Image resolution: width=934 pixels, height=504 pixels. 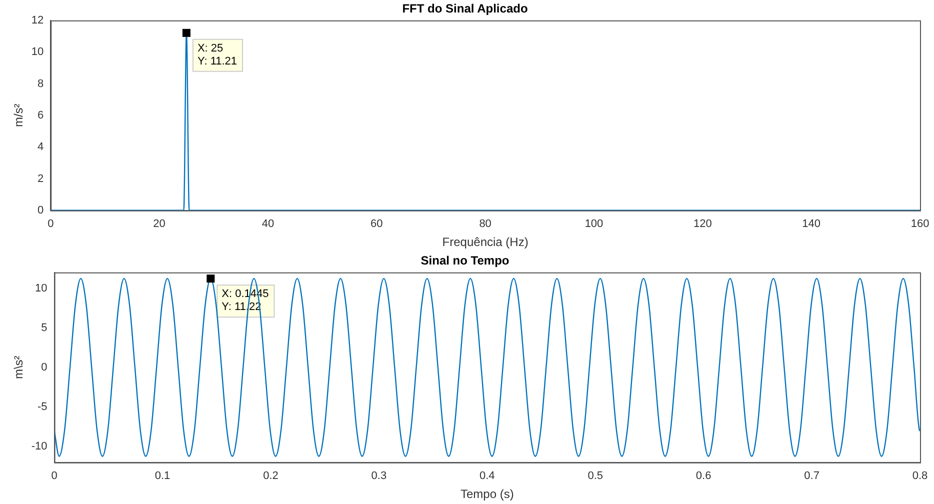 What do you see at coordinates (487, 494) in the screenshot?
I see `x-axis-title: Tempo (s)` at bounding box center [487, 494].